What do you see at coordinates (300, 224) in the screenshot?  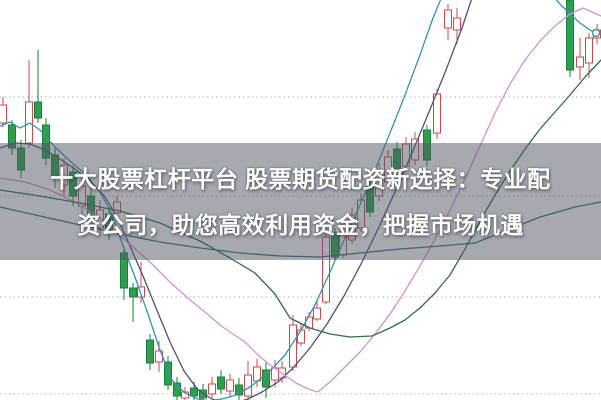 I see `headline-line-2: 资公司，助您高效利用资金，把握市场机遇` at bounding box center [300, 224].